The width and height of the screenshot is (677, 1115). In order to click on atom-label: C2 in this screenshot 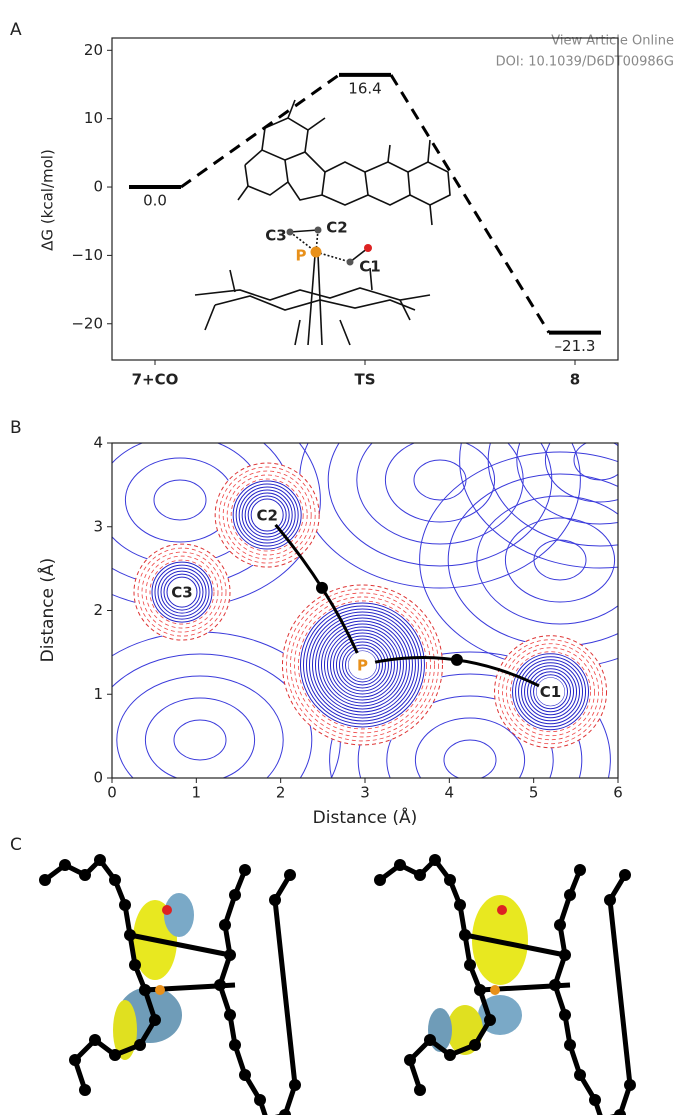, I will do `click(336, 228)`.